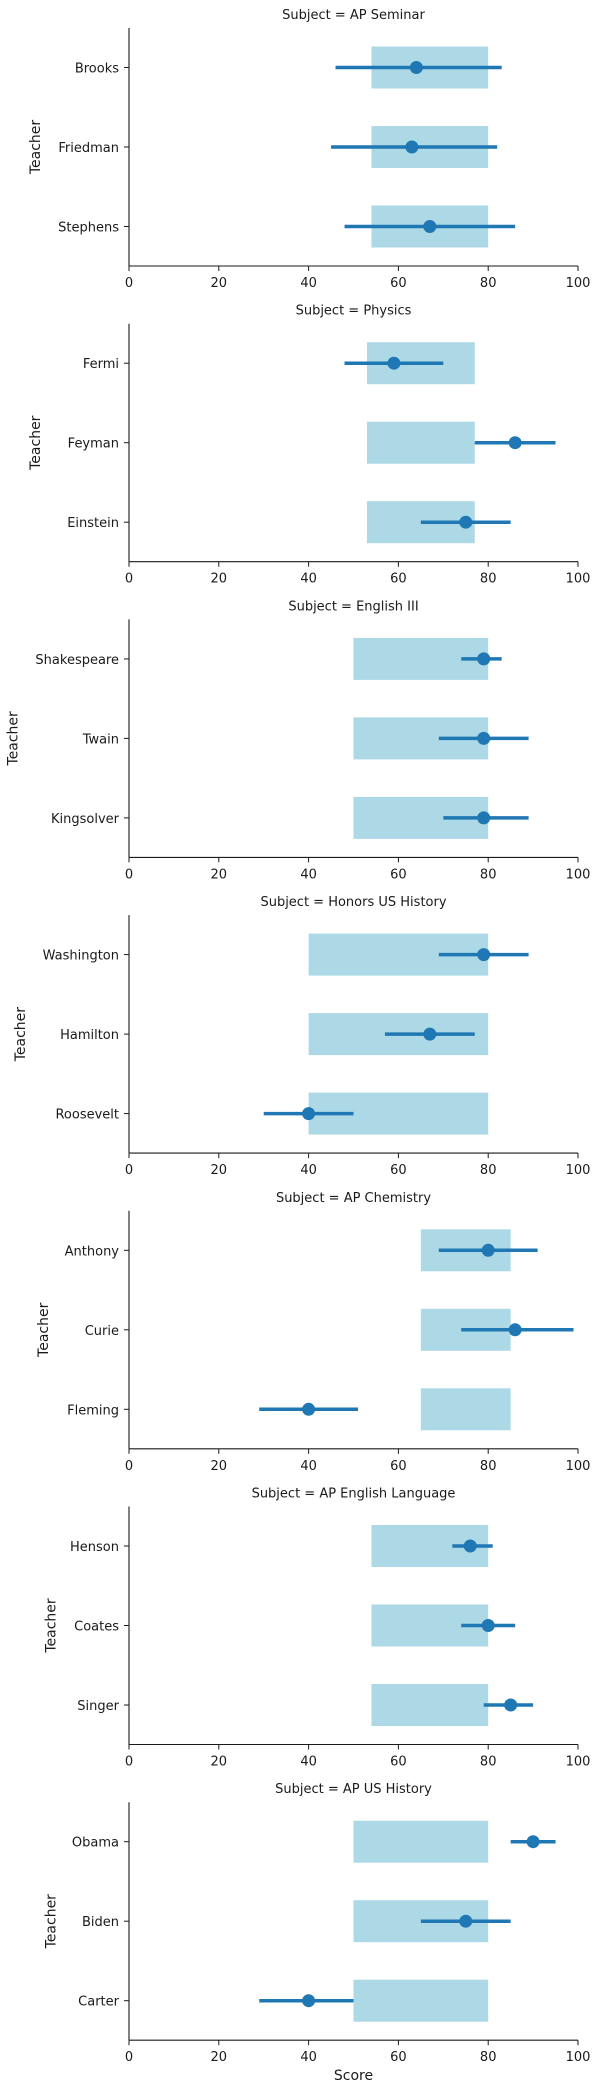  Describe the element at coordinates (93, 523) in the screenshot. I see `y-tick-label: Einstein` at that location.